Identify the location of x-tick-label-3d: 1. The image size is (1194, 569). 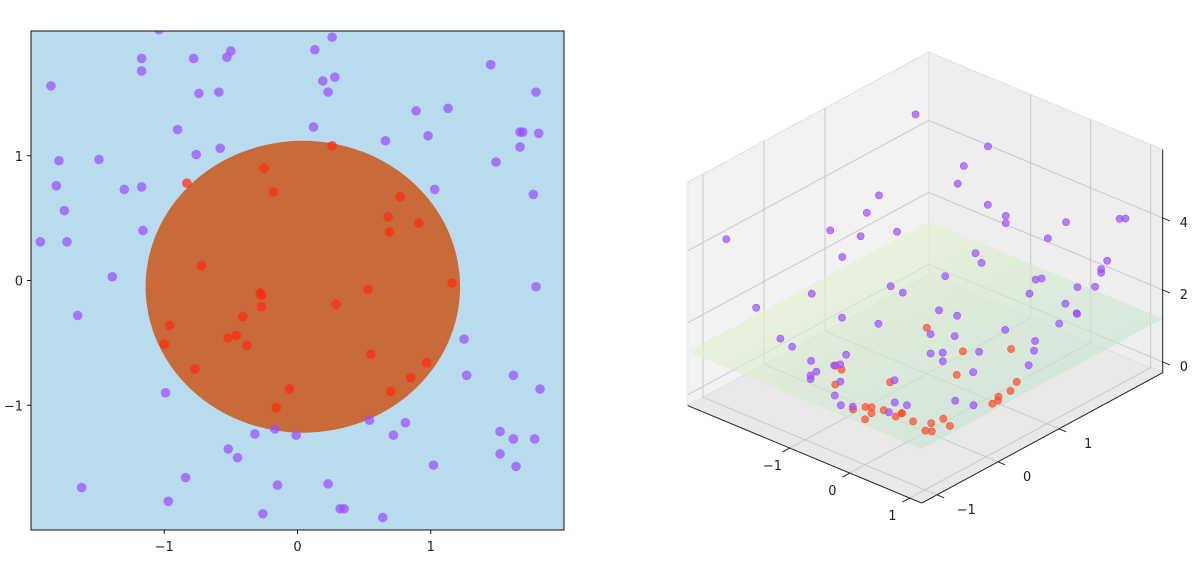
(892, 516).